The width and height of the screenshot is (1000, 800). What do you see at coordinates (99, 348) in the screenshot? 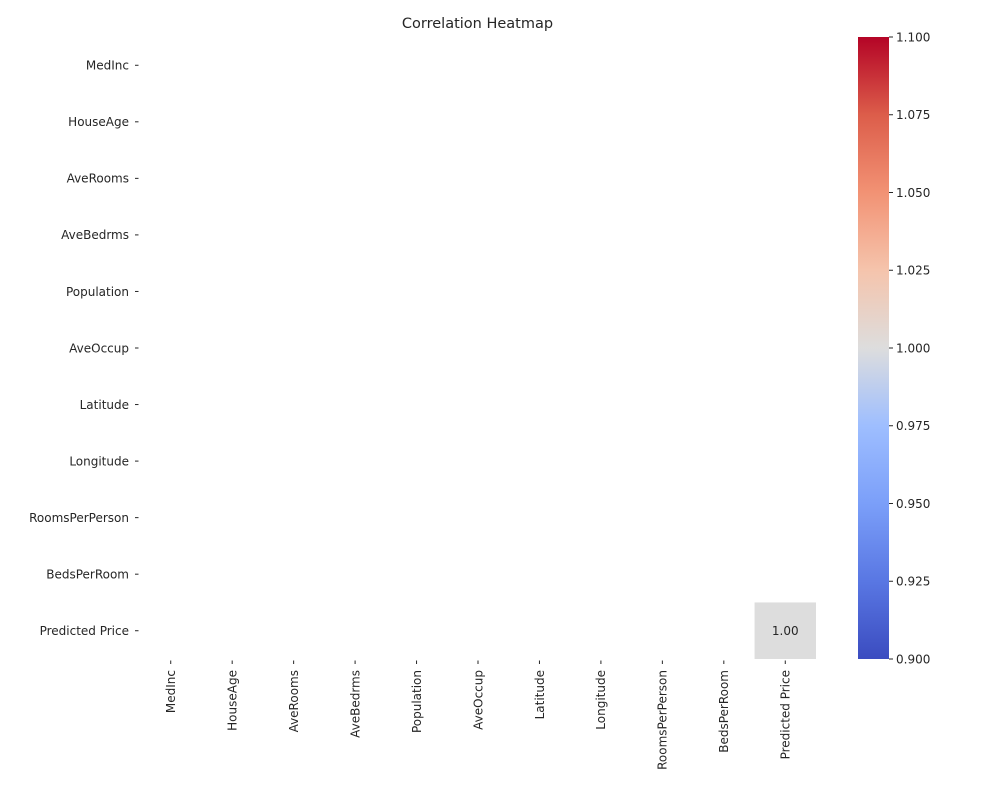
I see `y-tick-label-aveoccup: AveOccup` at bounding box center [99, 348].